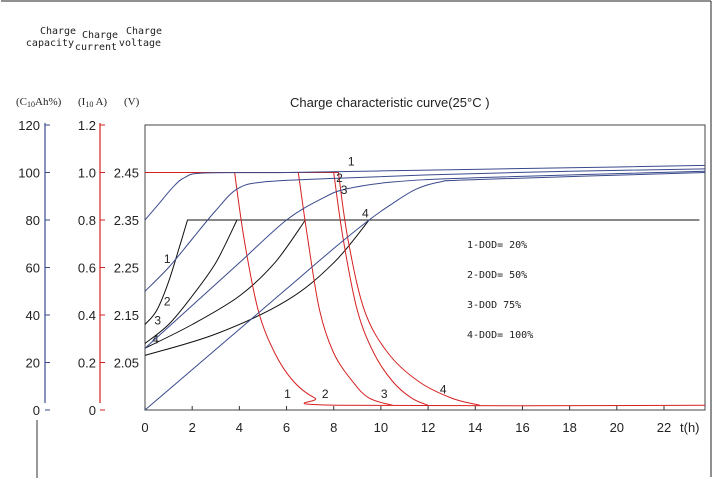 The width and height of the screenshot is (712, 478). I want to click on current-curve-label-1: 1, so click(287, 394).